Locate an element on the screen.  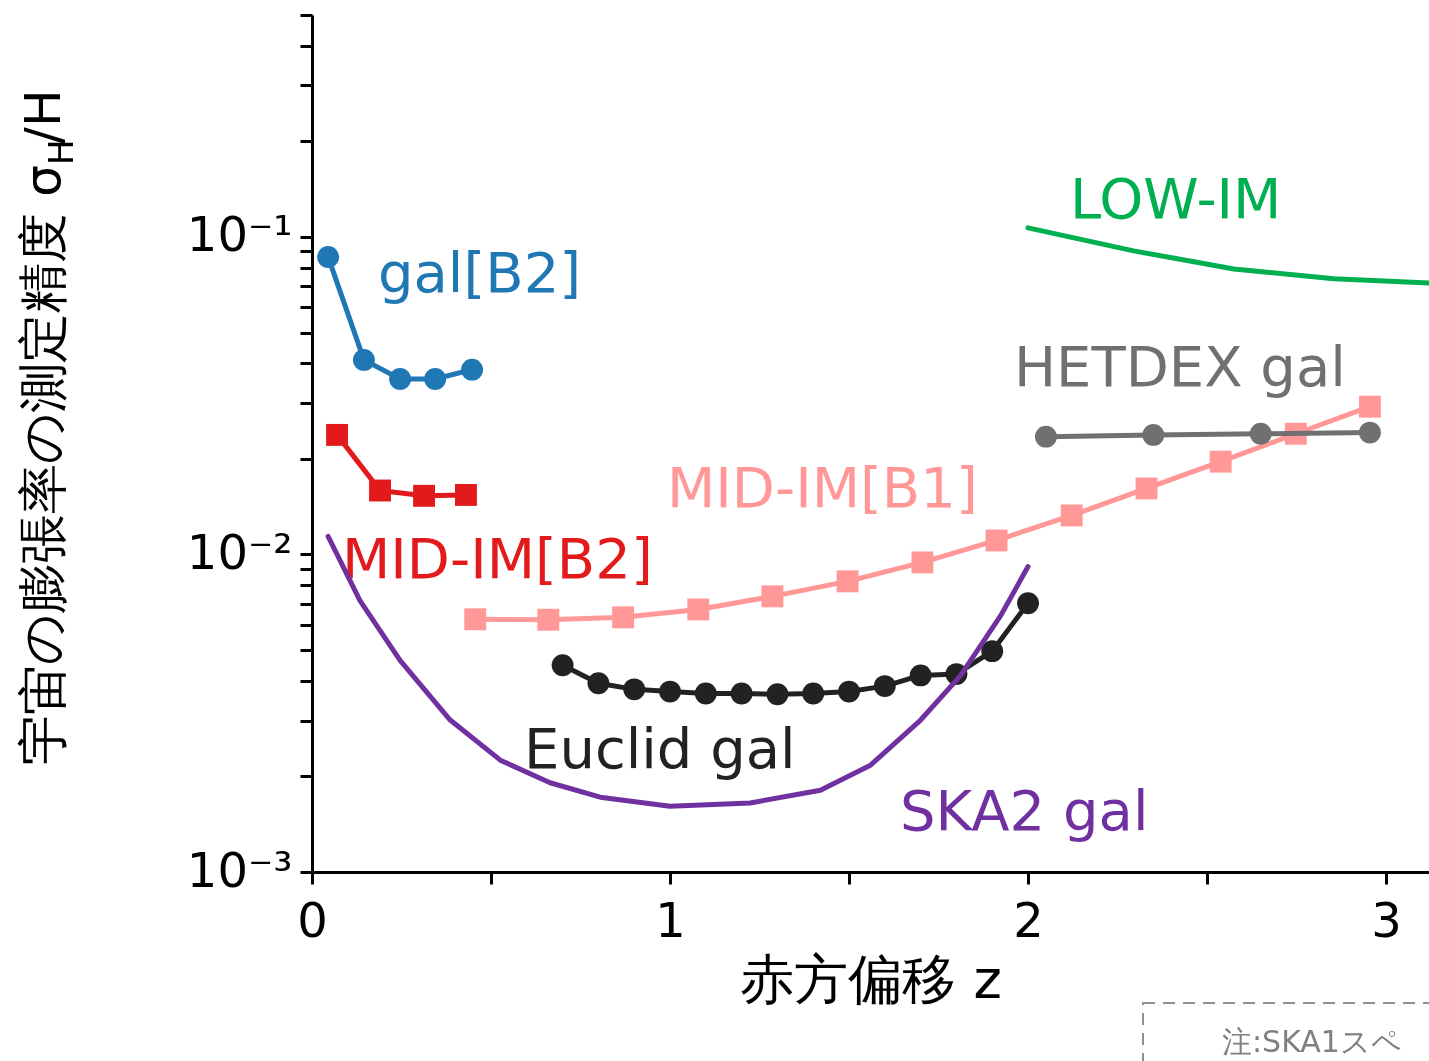
series-label: MID-IM[B2] is located at coordinates (497, 558).